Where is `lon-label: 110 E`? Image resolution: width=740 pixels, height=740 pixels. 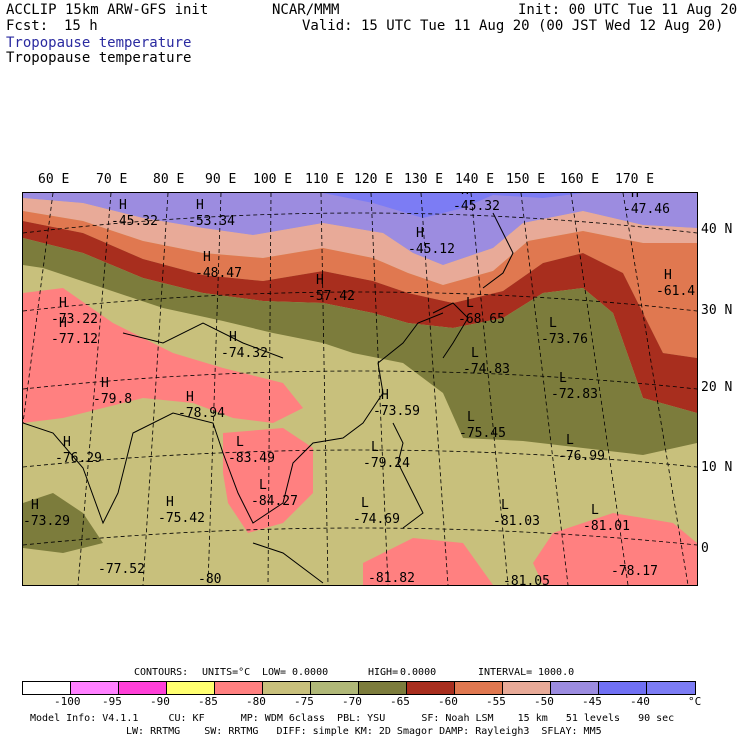
lon-label: 110 E is located at coordinates (325, 179).